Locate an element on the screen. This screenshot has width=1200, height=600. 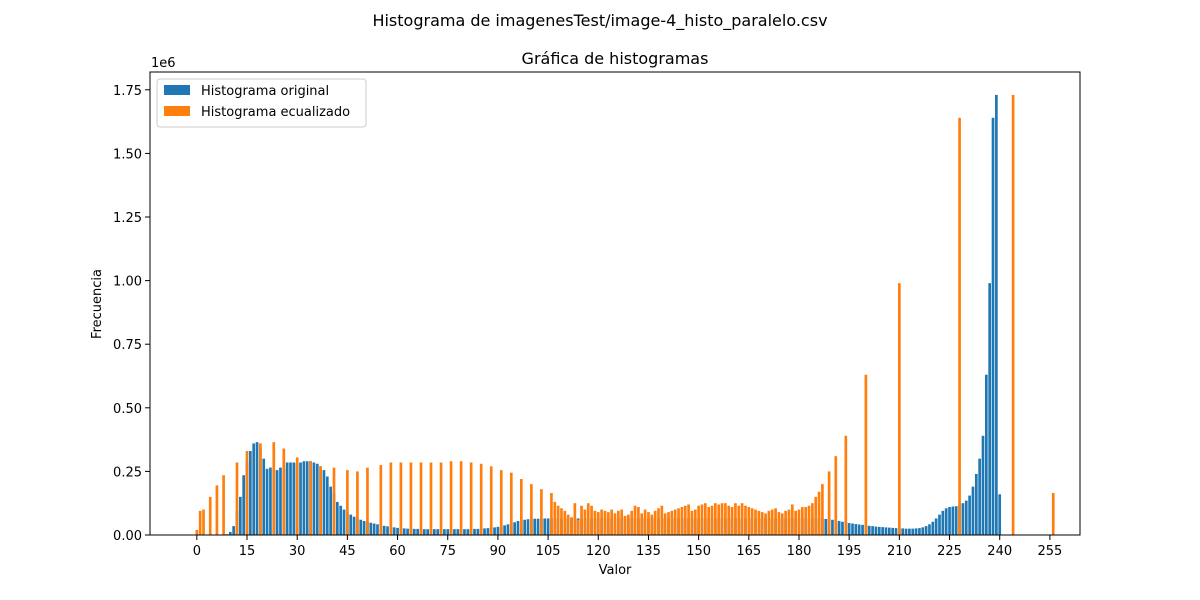
y-tick-label: 1.25 is located at coordinates (127, 218).